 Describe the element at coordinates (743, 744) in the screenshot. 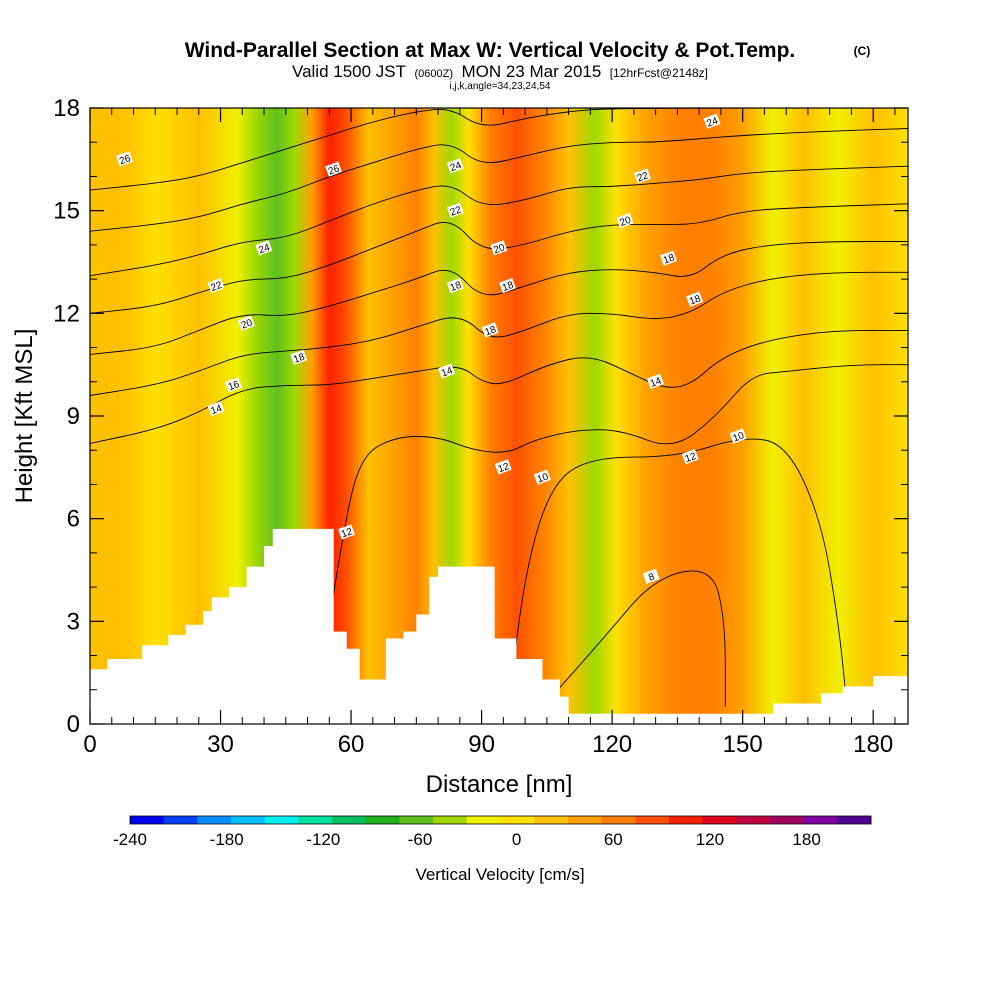

I see `x-tick-label: 150` at that location.